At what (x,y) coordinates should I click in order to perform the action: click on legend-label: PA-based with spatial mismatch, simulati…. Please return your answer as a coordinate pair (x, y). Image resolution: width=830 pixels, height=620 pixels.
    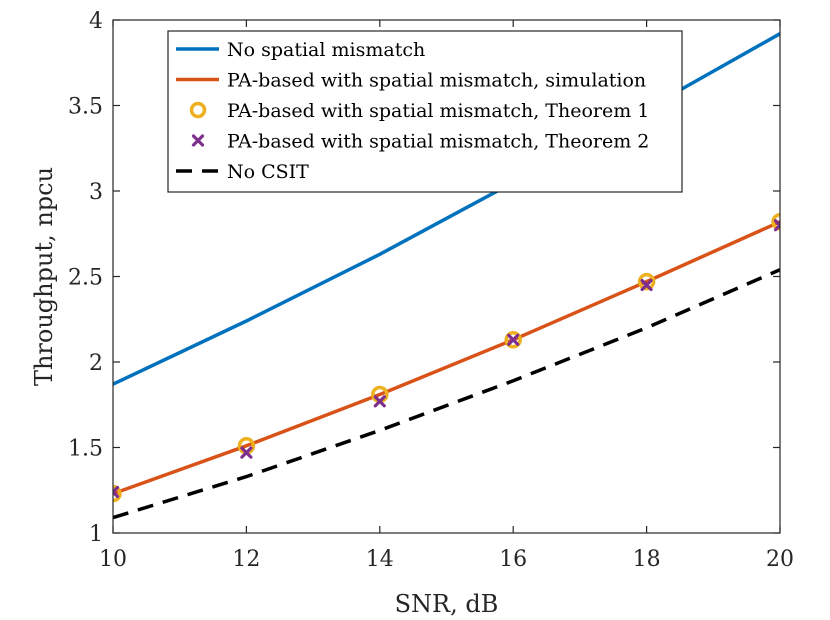
    Looking at the image, I should click on (436, 81).